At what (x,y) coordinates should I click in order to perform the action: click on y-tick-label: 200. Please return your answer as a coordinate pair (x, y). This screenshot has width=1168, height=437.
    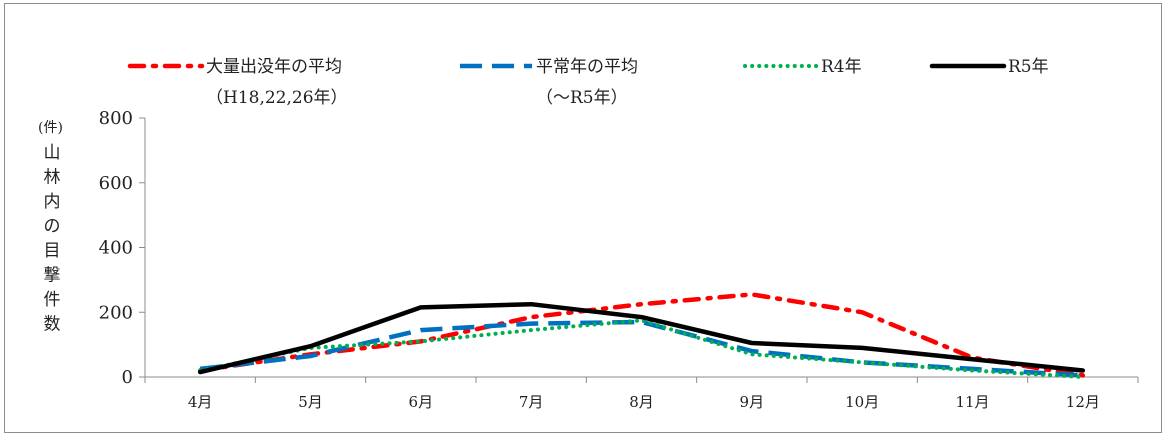
    Looking at the image, I should click on (116, 312).